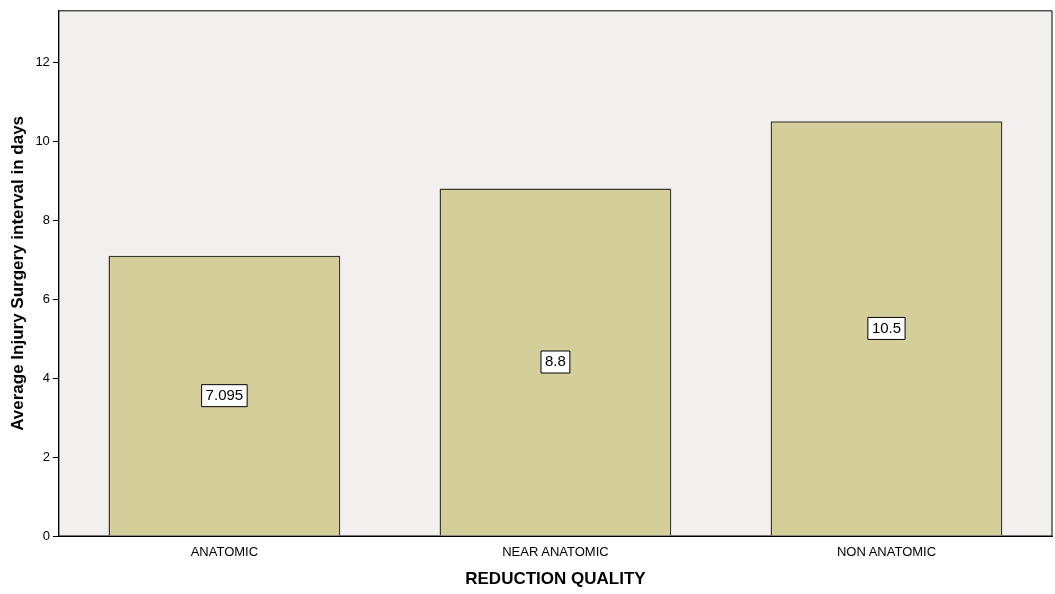  I want to click on data-label: 7.095, so click(224, 394).